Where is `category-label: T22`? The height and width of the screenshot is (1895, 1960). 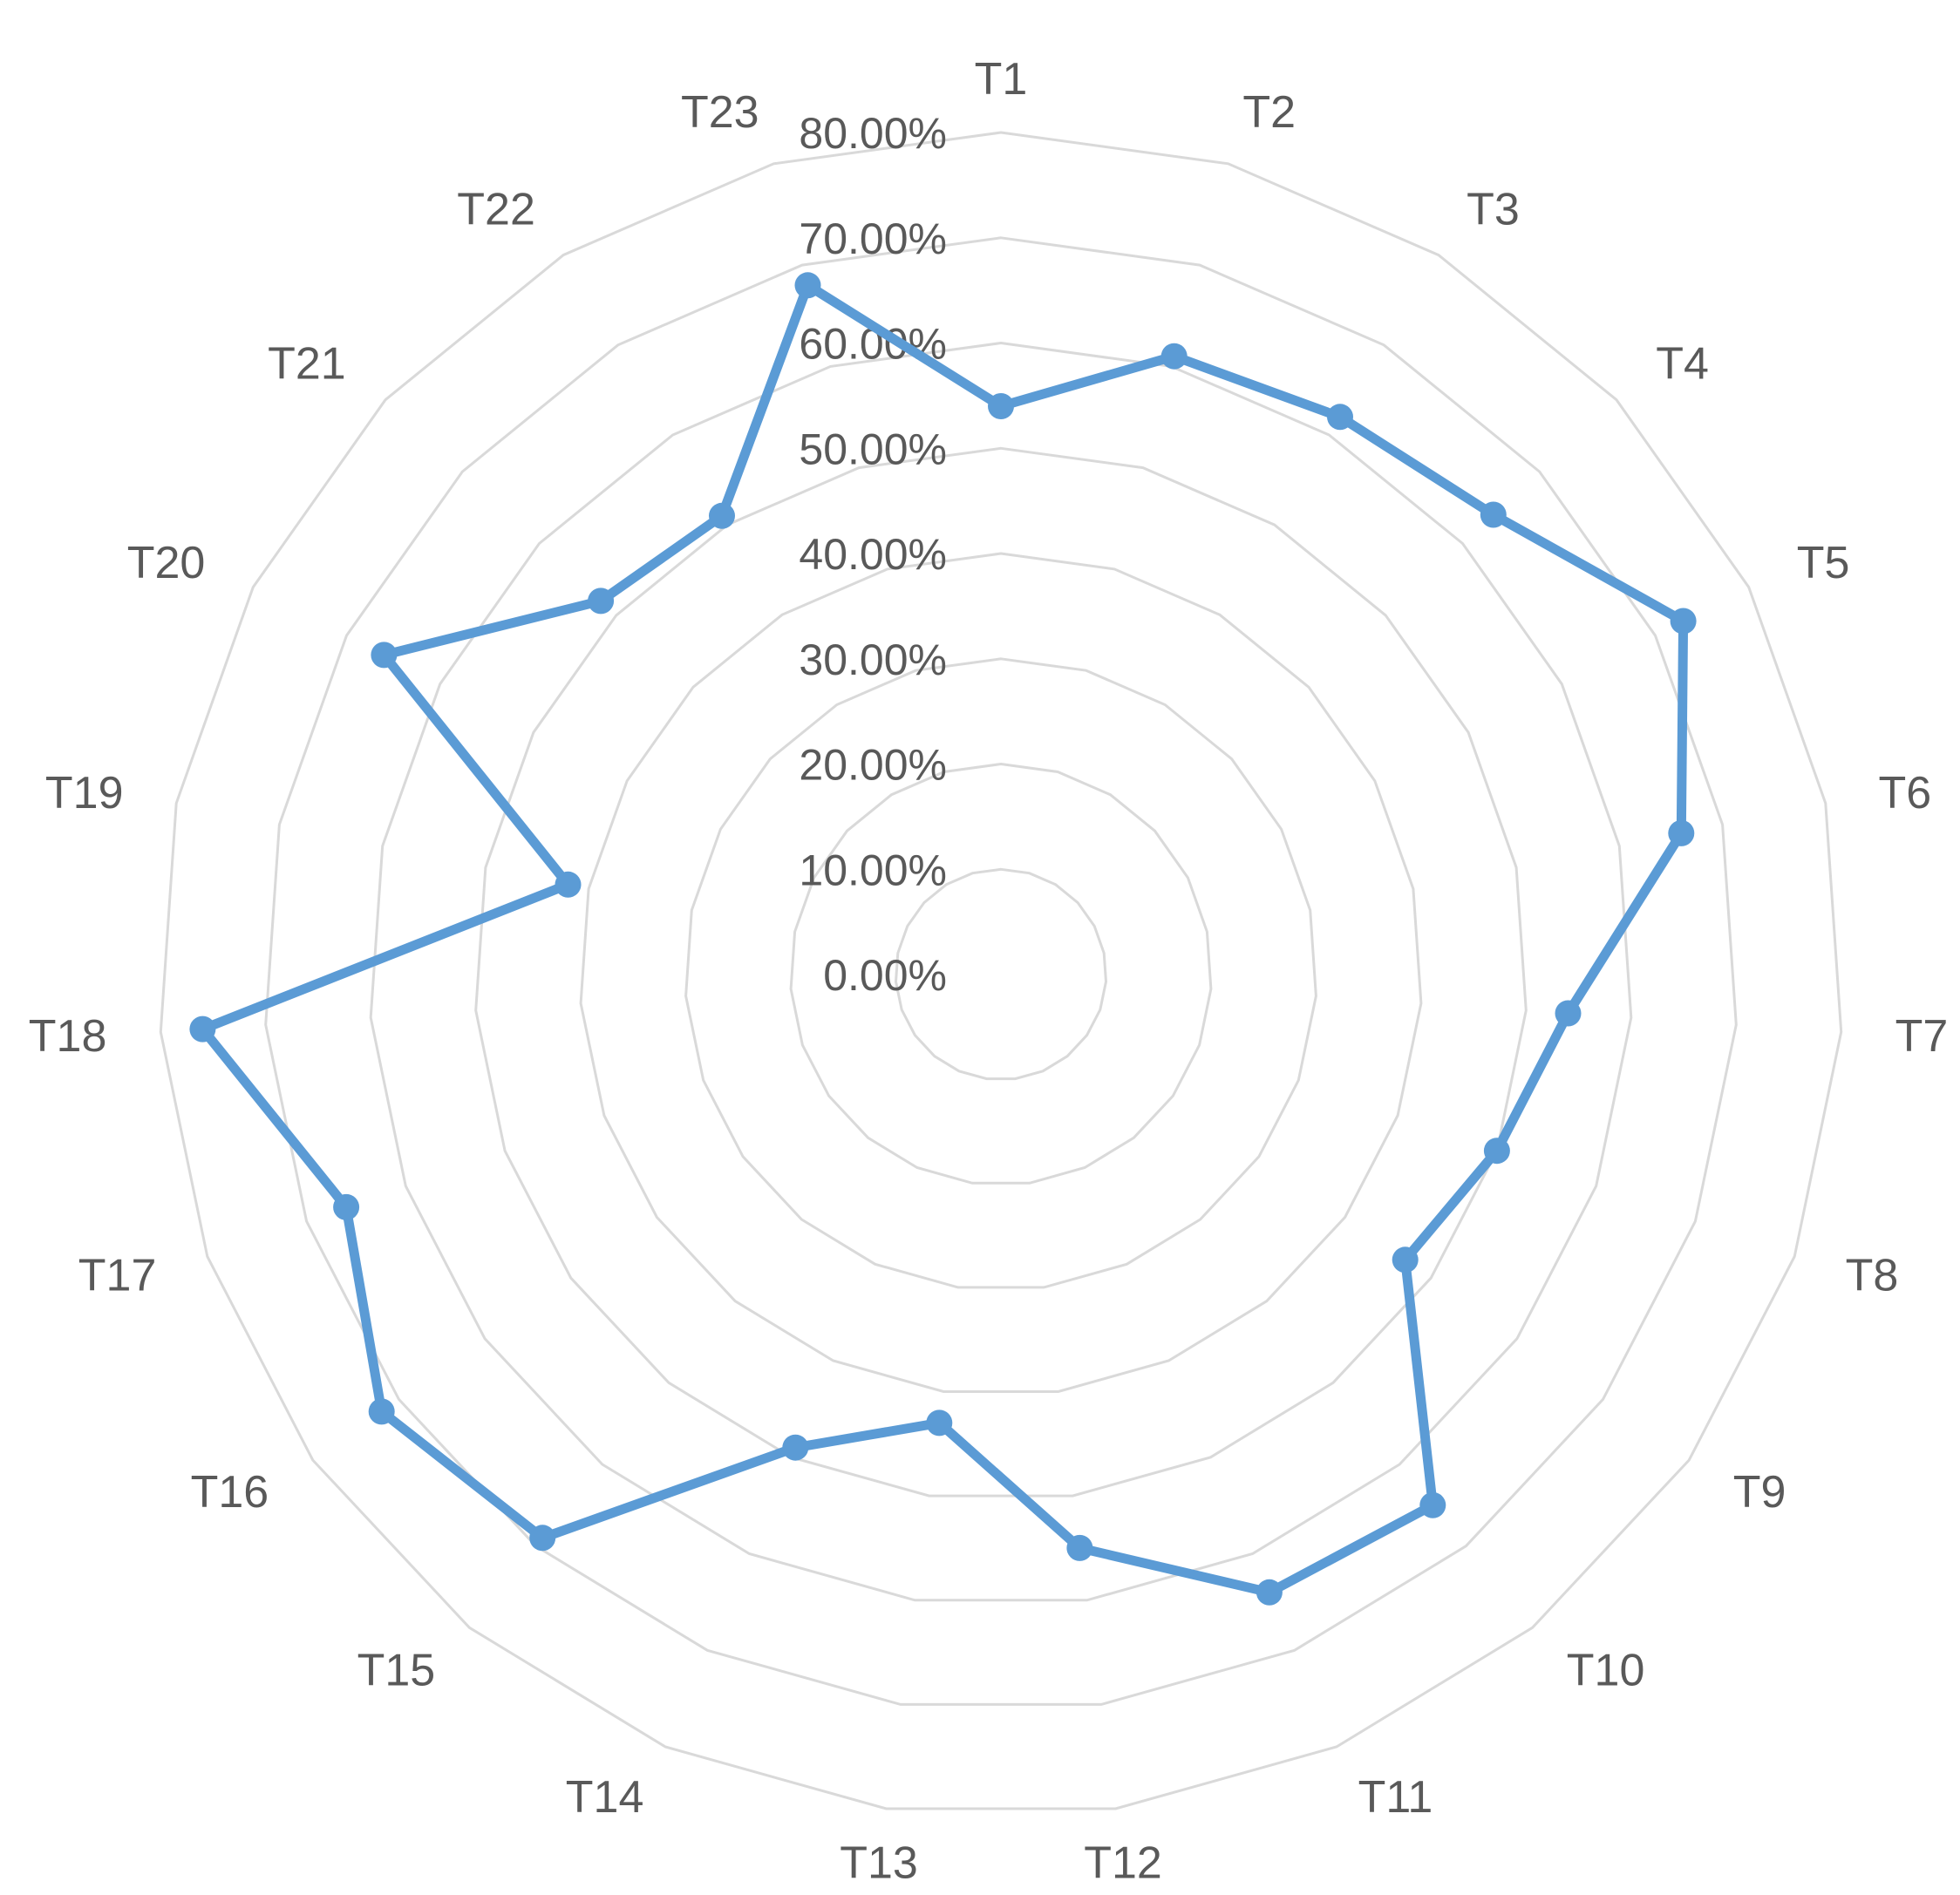 category-label: T22 is located at coordinates (496, 210).